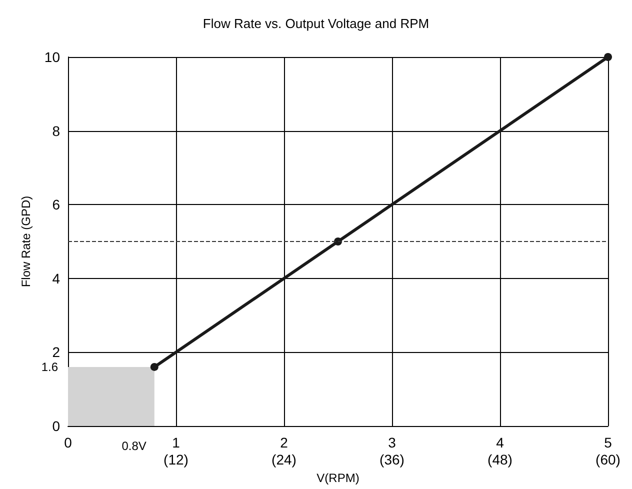 This screenshot has height=489, width=632. I want to click on chart-title: Flow Rate vs. Output Voltage and RPM, so click(316, 23).